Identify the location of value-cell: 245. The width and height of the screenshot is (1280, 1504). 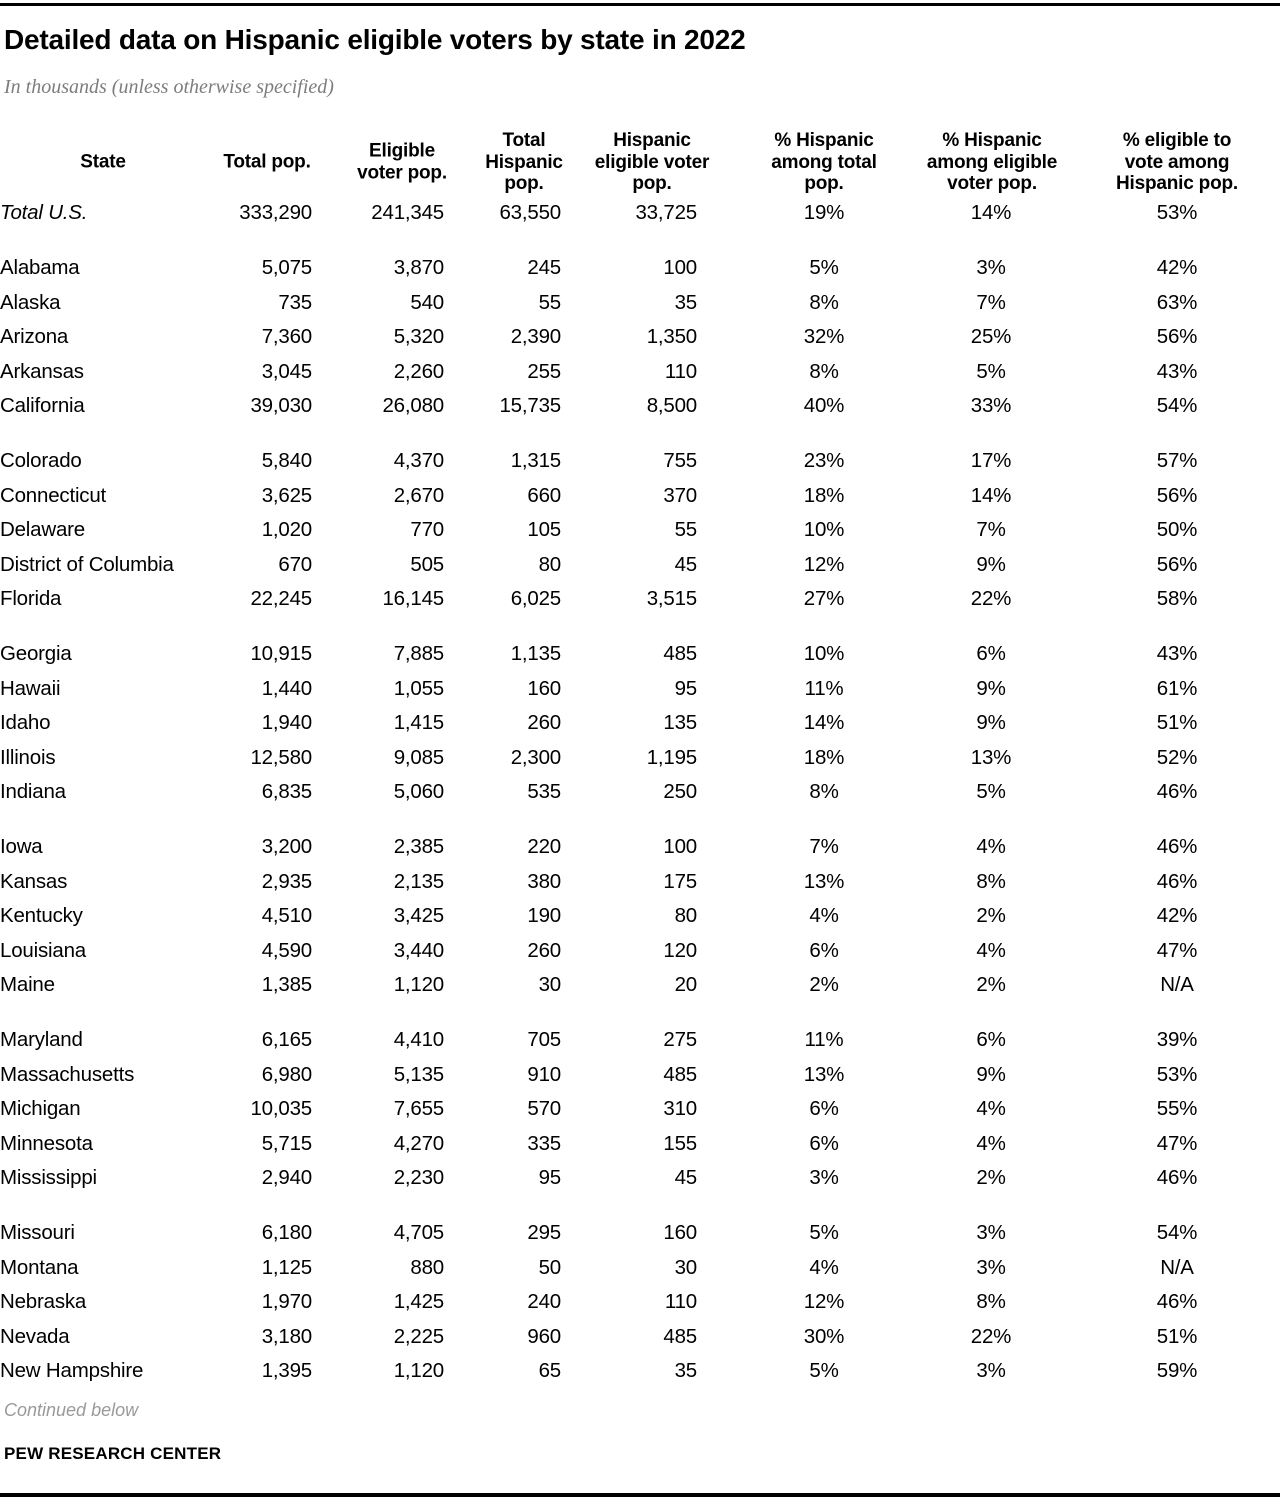
(544, 268).